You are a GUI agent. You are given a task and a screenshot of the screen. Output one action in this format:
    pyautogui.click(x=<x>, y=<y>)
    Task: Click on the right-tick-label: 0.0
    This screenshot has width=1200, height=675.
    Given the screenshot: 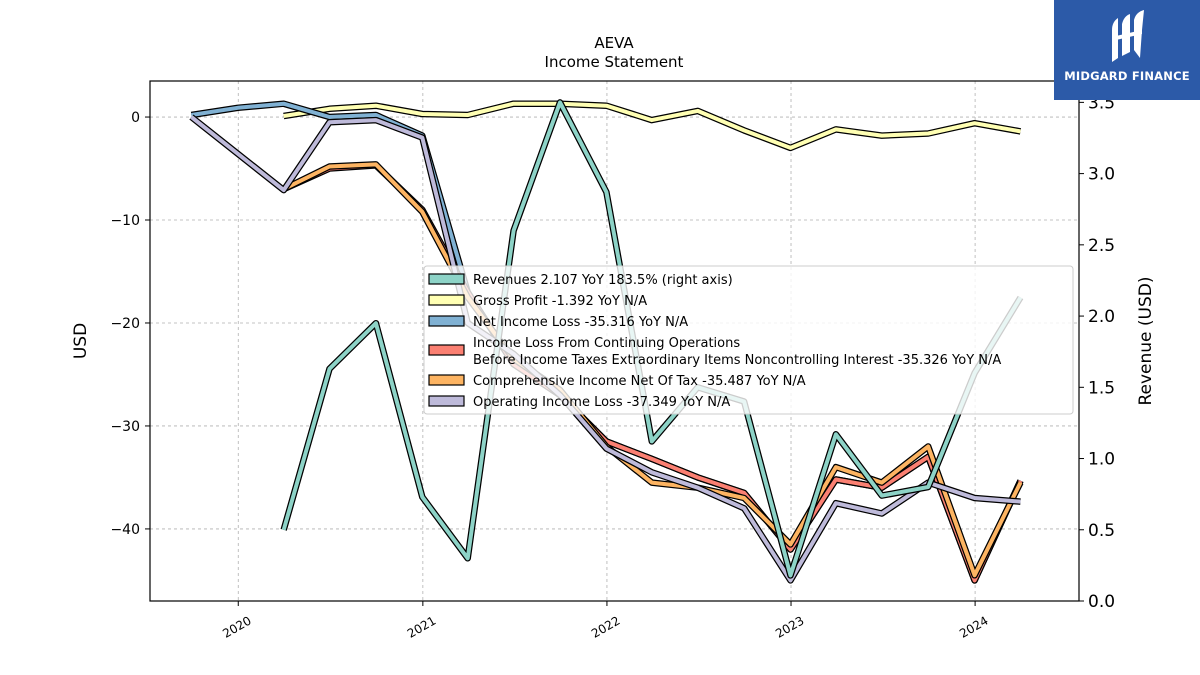 What is the action you would take?
    pyautogui.click(x=1101, y=602)
    